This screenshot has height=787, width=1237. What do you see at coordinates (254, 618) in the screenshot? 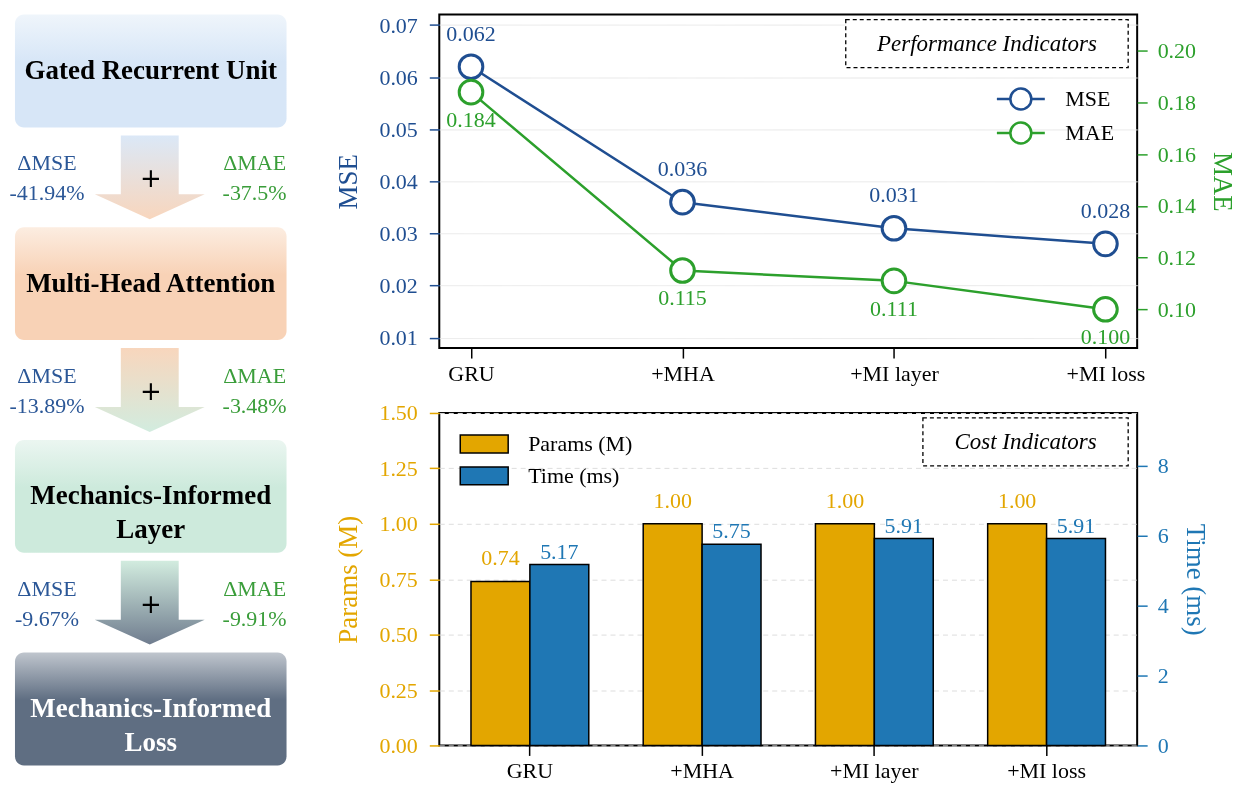
I see `text: -9.91%` at bounding box center [254, 618].